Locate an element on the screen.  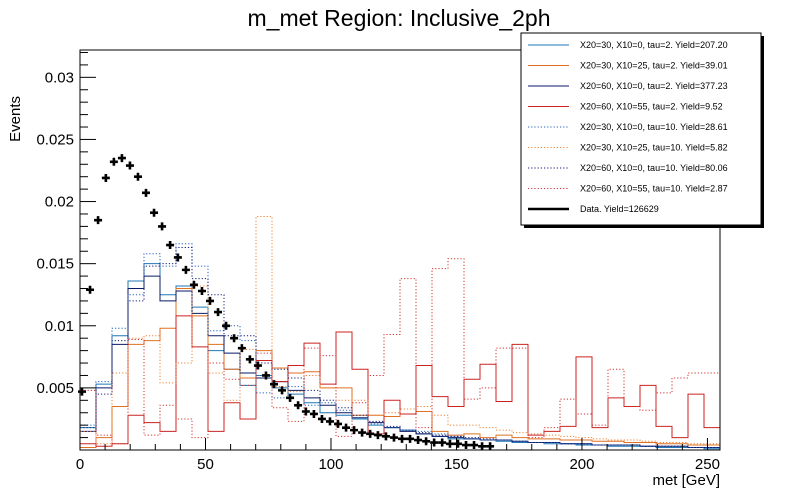
x-tick-label: 150 is located at coordinates (456, 464).